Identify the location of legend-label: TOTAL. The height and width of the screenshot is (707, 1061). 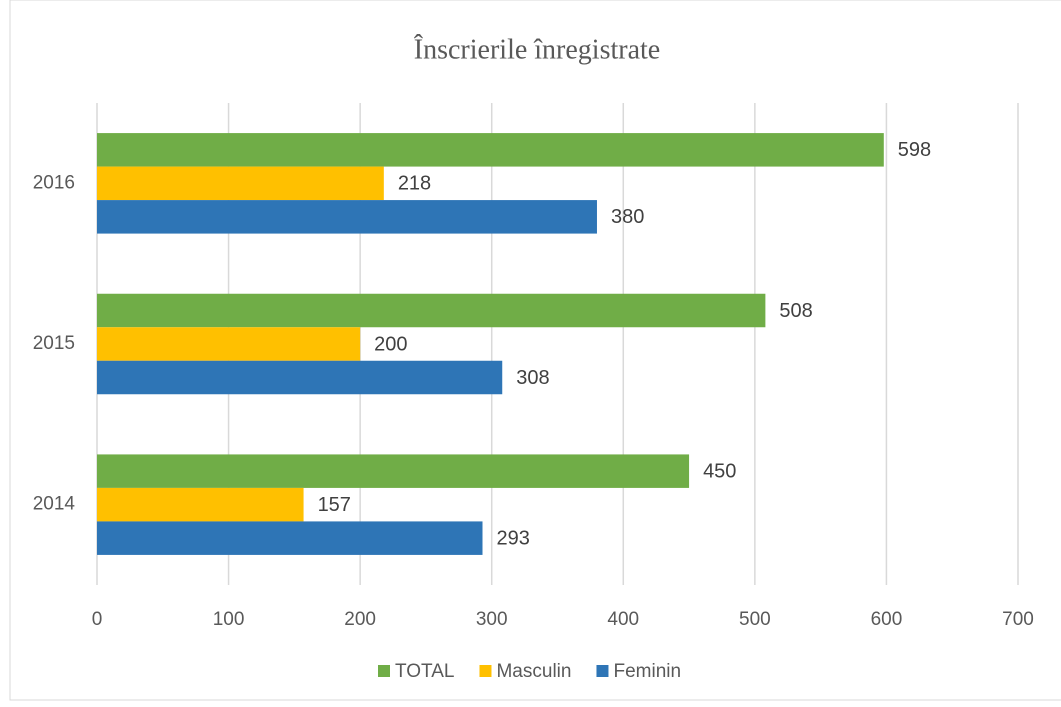
(424, 671).